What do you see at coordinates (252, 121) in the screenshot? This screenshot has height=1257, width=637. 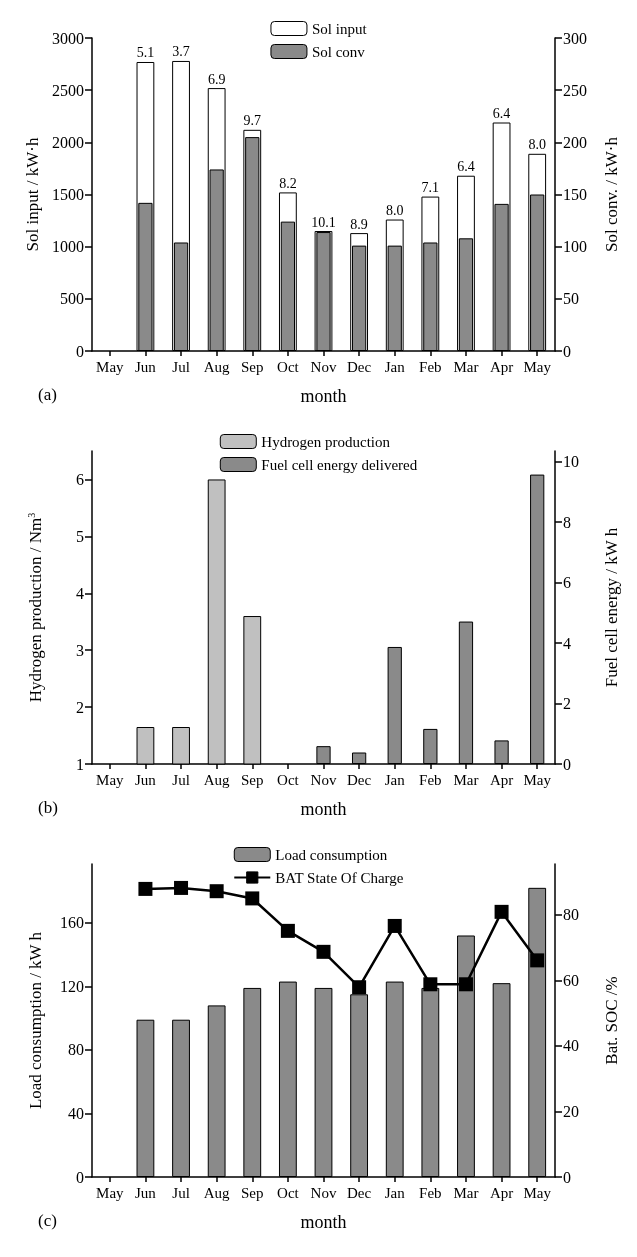 I see `annotation: 9.7` at bounding box center [252, 121].